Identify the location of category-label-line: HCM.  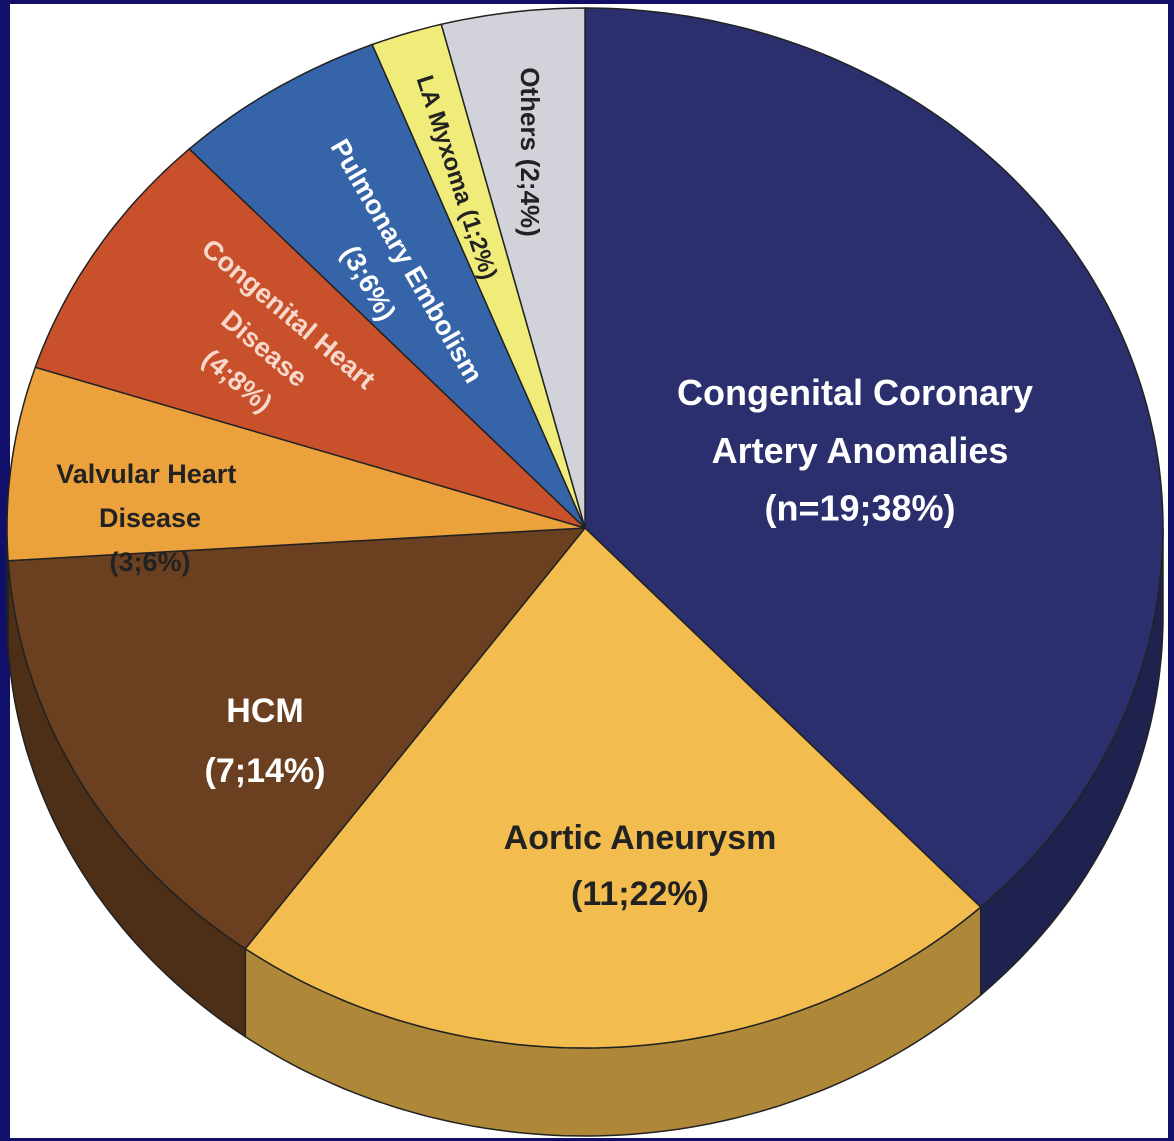
(264, 711).